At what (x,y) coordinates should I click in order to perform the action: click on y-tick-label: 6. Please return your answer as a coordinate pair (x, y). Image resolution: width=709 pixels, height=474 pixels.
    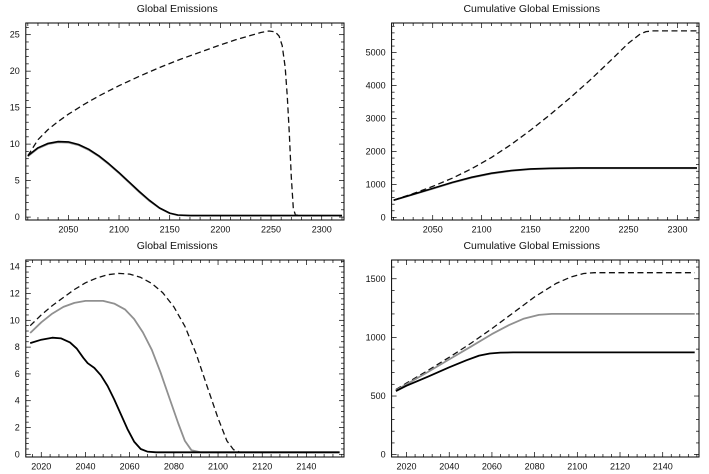
    Looking at the image, I should click on (17, 374).